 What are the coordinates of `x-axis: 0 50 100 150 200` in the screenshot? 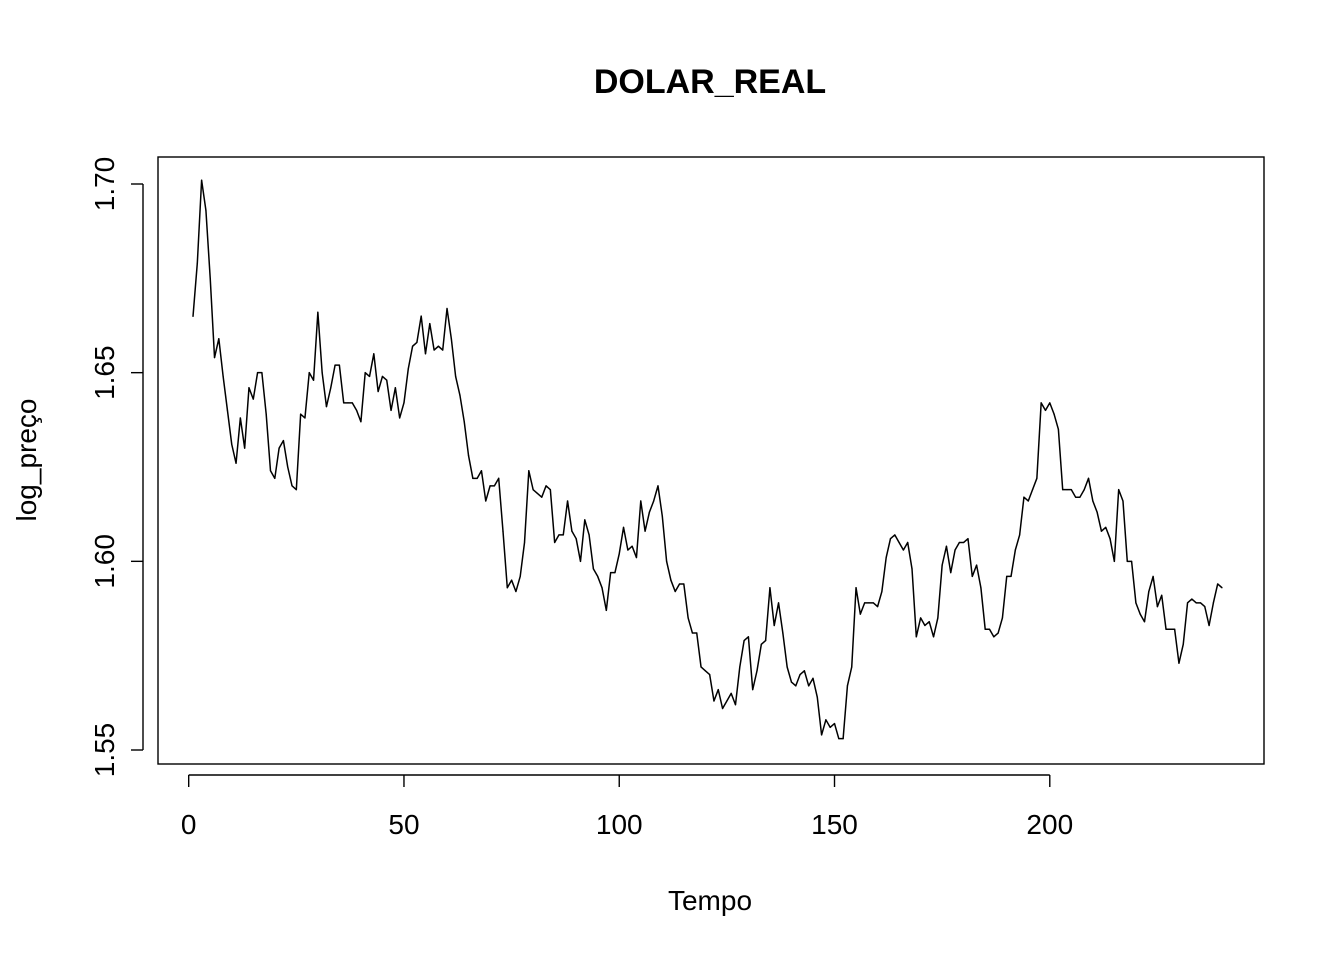 It's located at (627, 807).